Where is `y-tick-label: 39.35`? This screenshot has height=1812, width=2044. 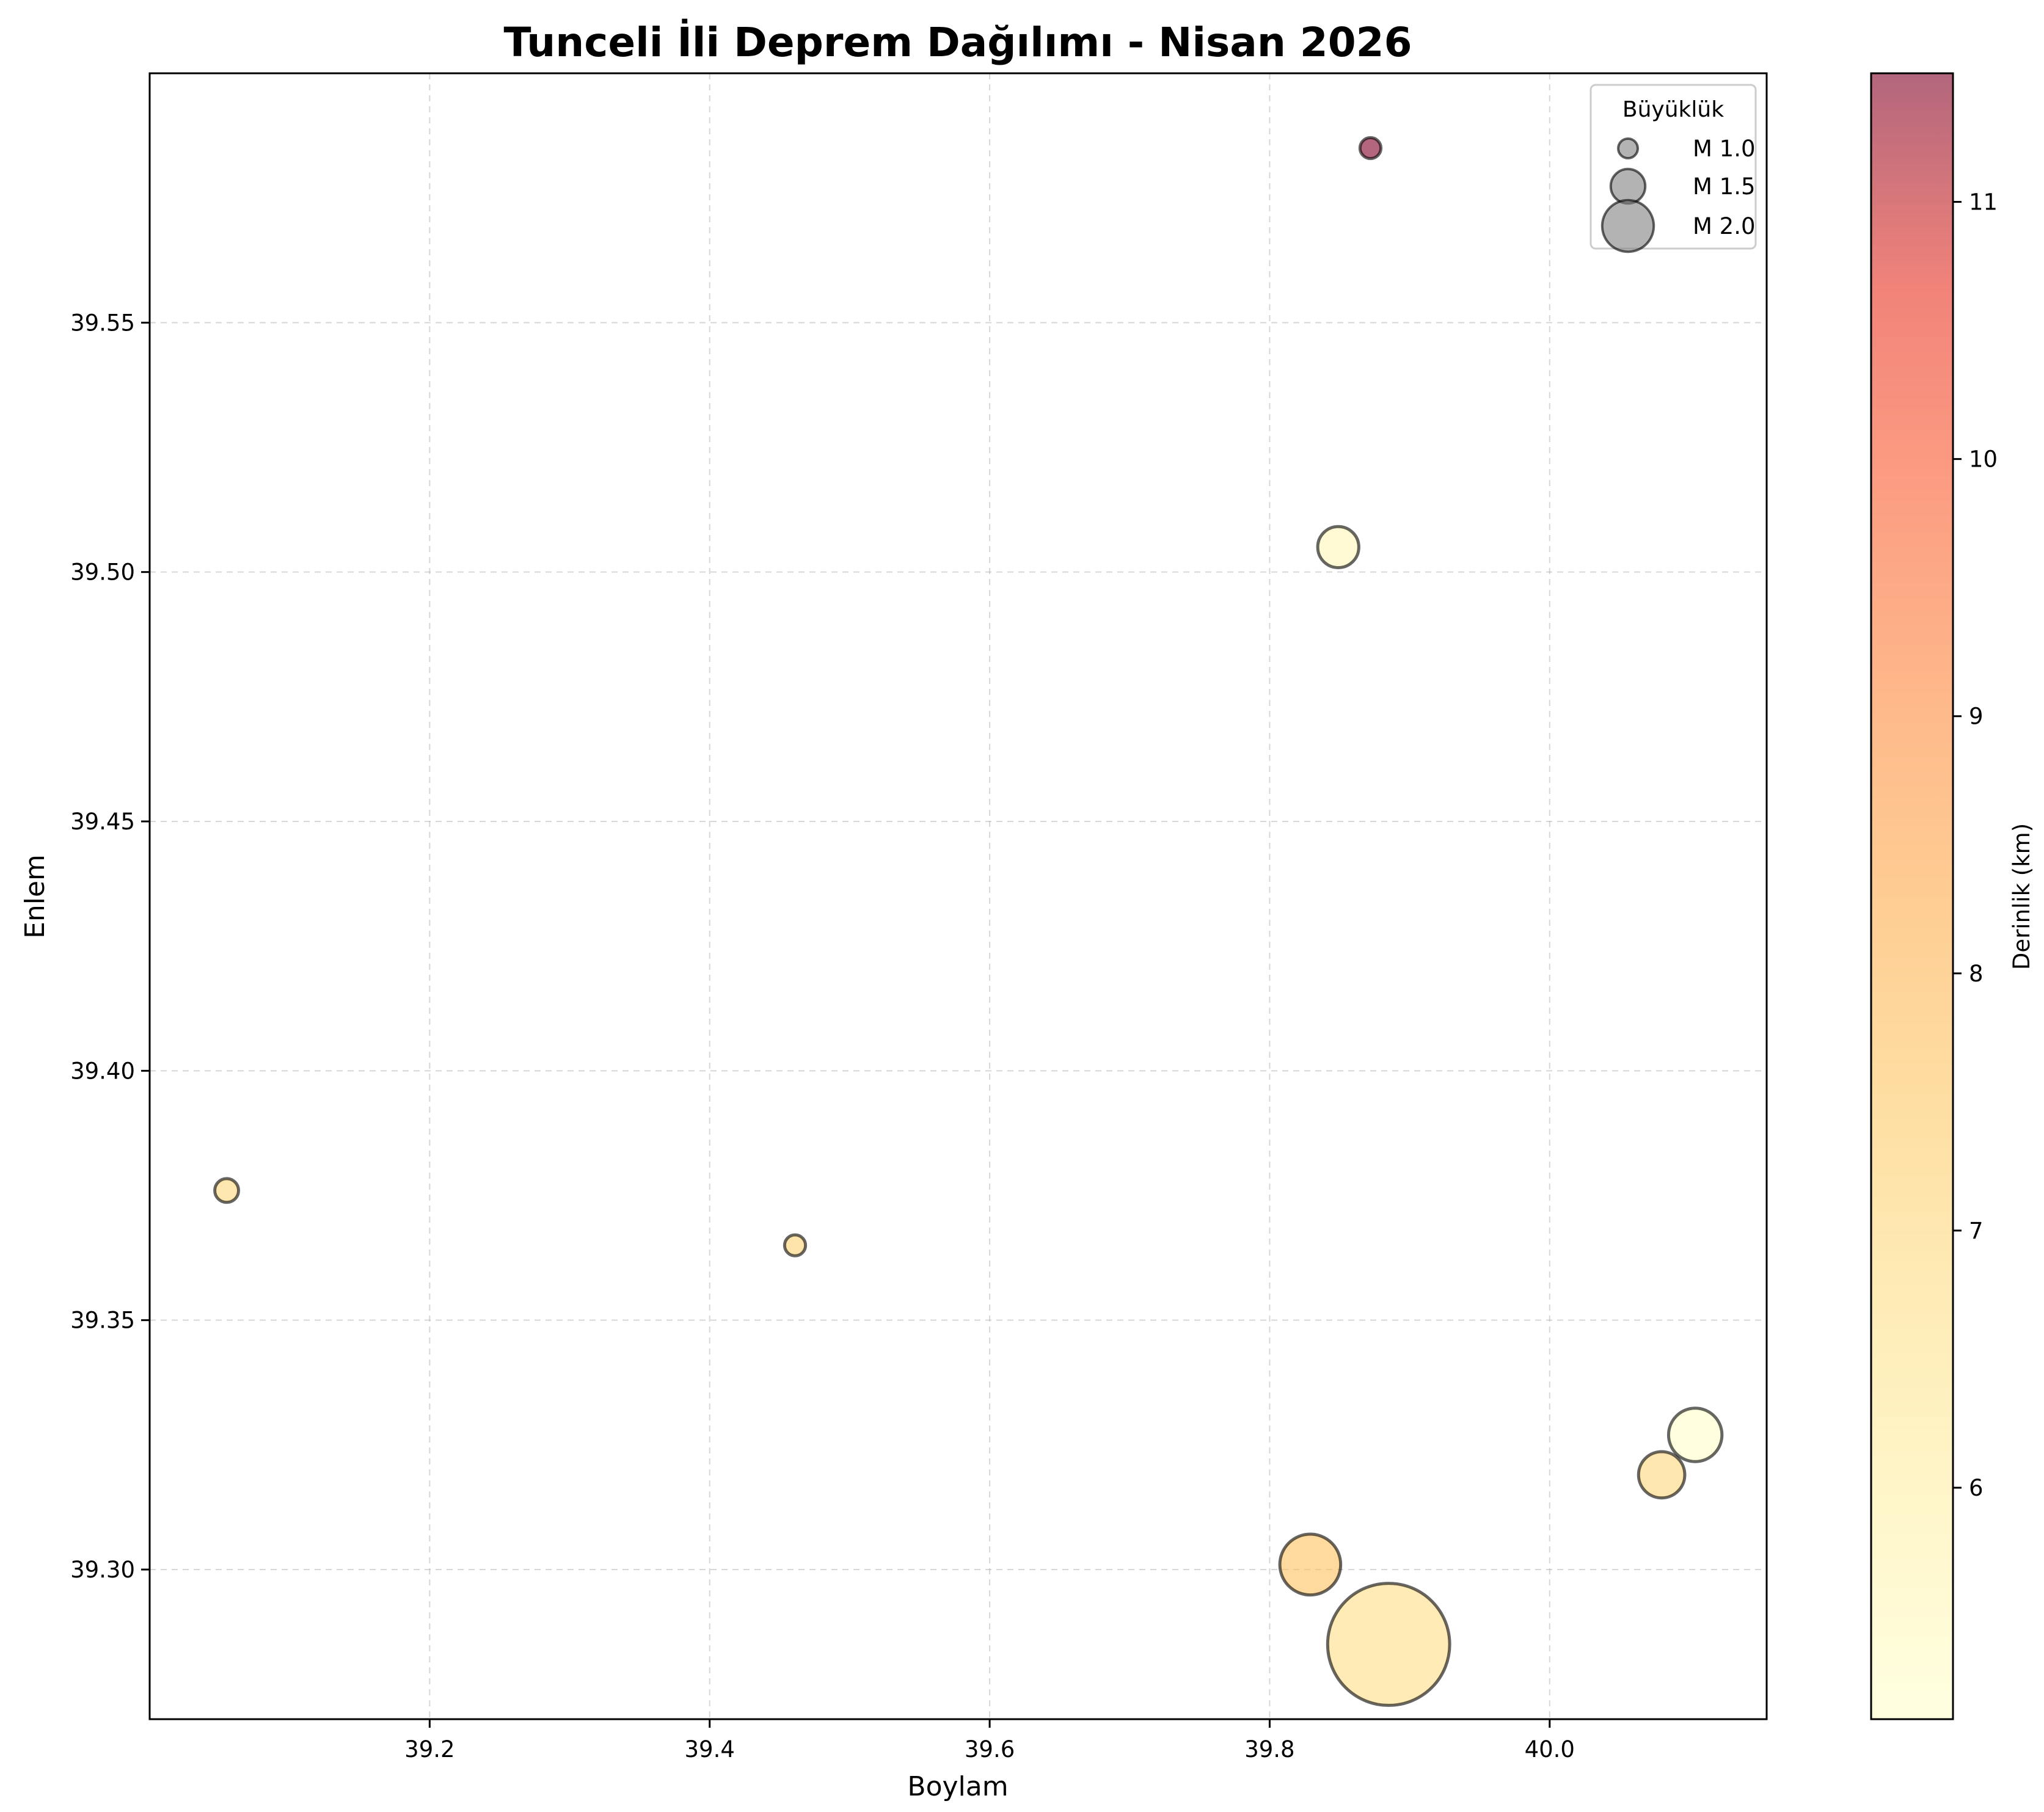 y-tick-label: 39.35 is located at coordinates (102, 1321).